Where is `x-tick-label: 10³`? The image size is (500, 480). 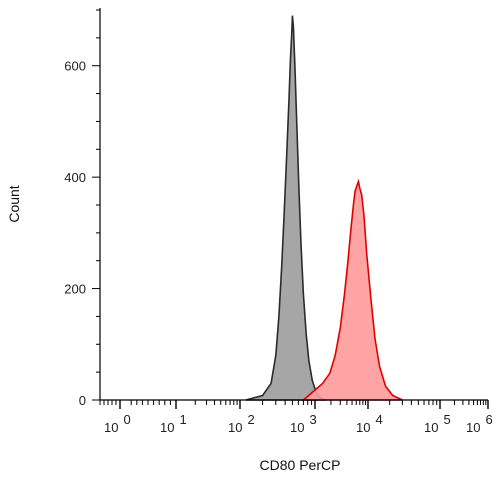 x-tick-label: 10³ is located at coordinates (303, 423).